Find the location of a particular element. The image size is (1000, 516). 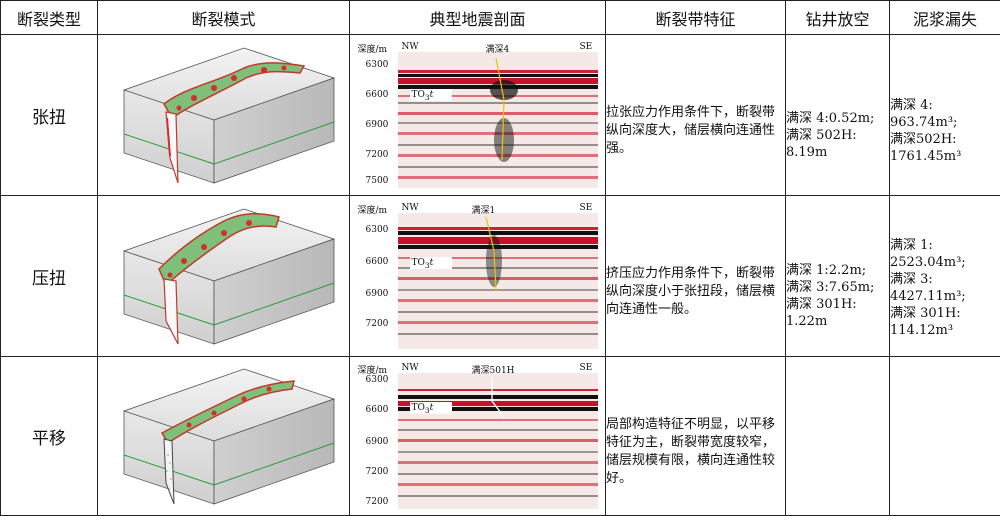

fault-type-cell: 平移 is located at coordinates (49, 436).